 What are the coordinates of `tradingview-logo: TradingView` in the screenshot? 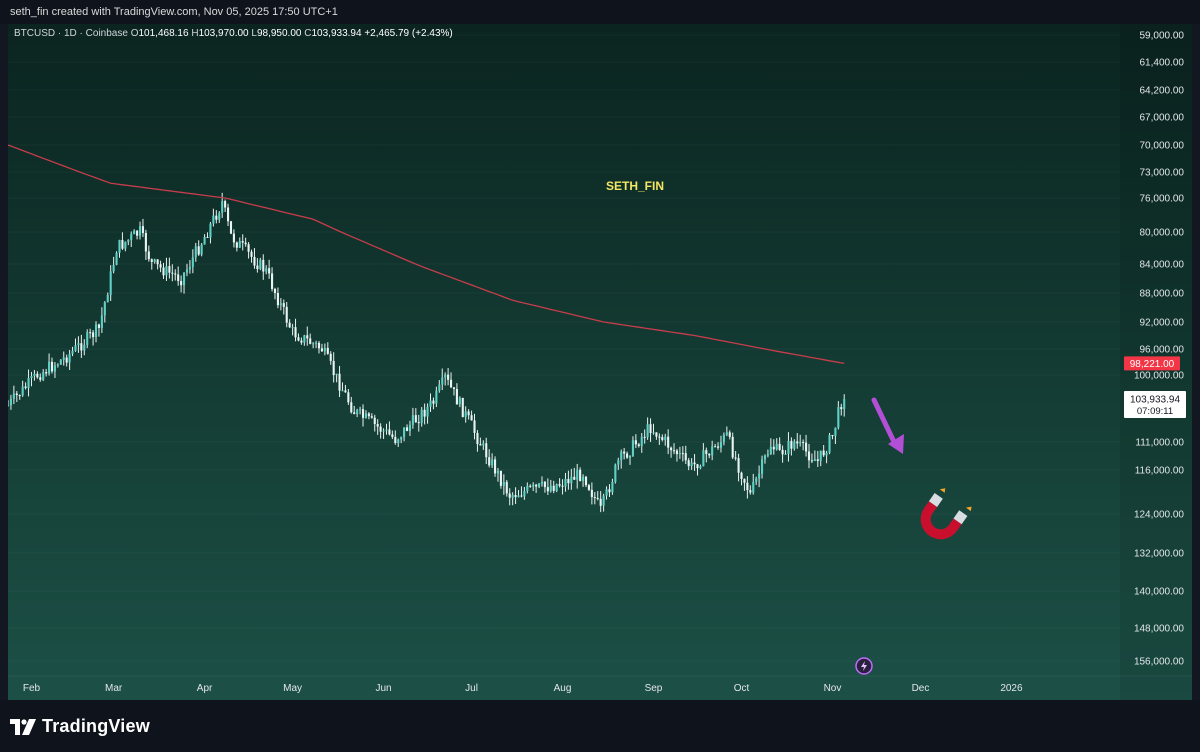 It's located at (80, 726).